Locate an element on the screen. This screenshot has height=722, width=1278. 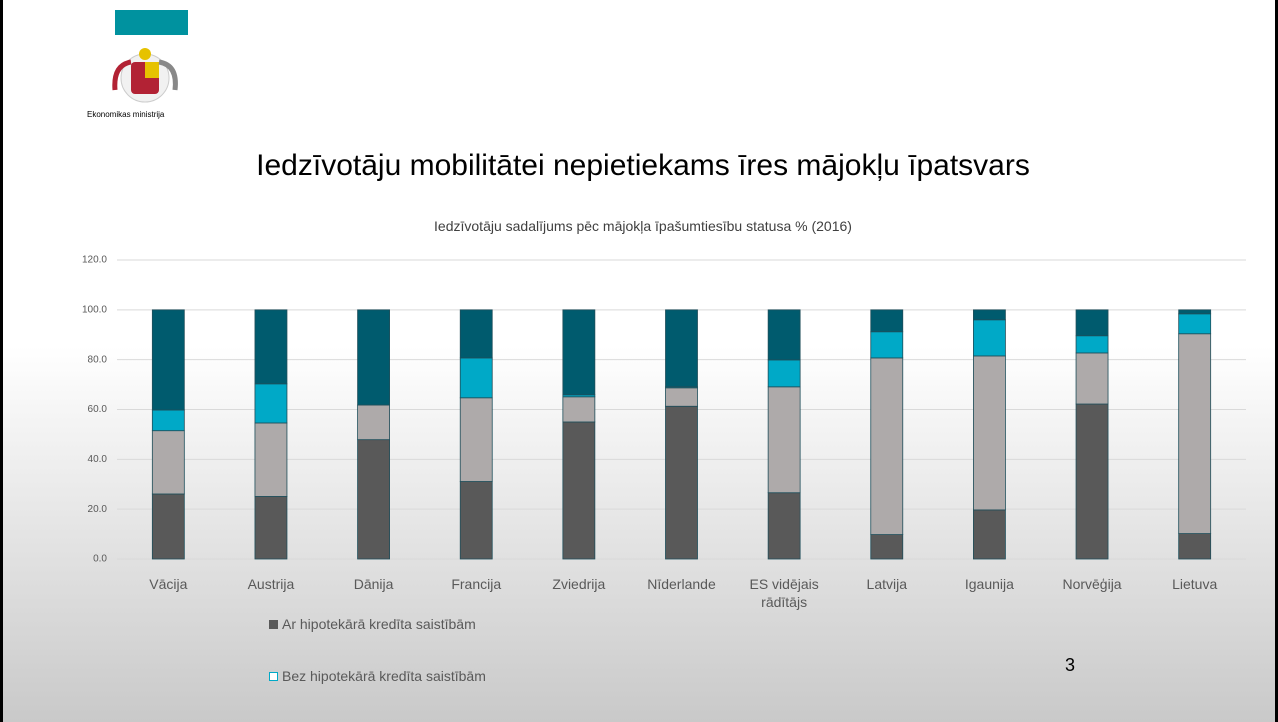
y-tick-label: 40.0 is located at coordinates (98, 459).